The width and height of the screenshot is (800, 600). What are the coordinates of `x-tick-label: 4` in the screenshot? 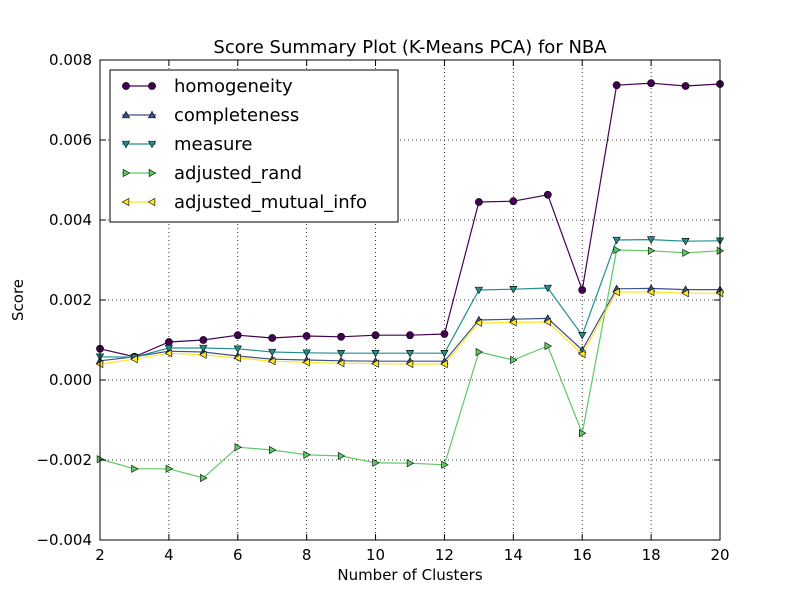 It's located at (169, 555).